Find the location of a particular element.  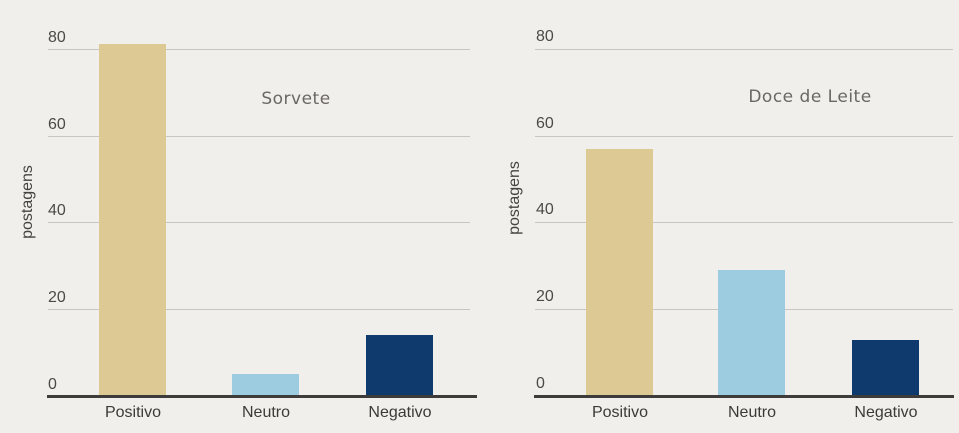

chart-title: Doce de Leite is located at coordinates (810, 97).